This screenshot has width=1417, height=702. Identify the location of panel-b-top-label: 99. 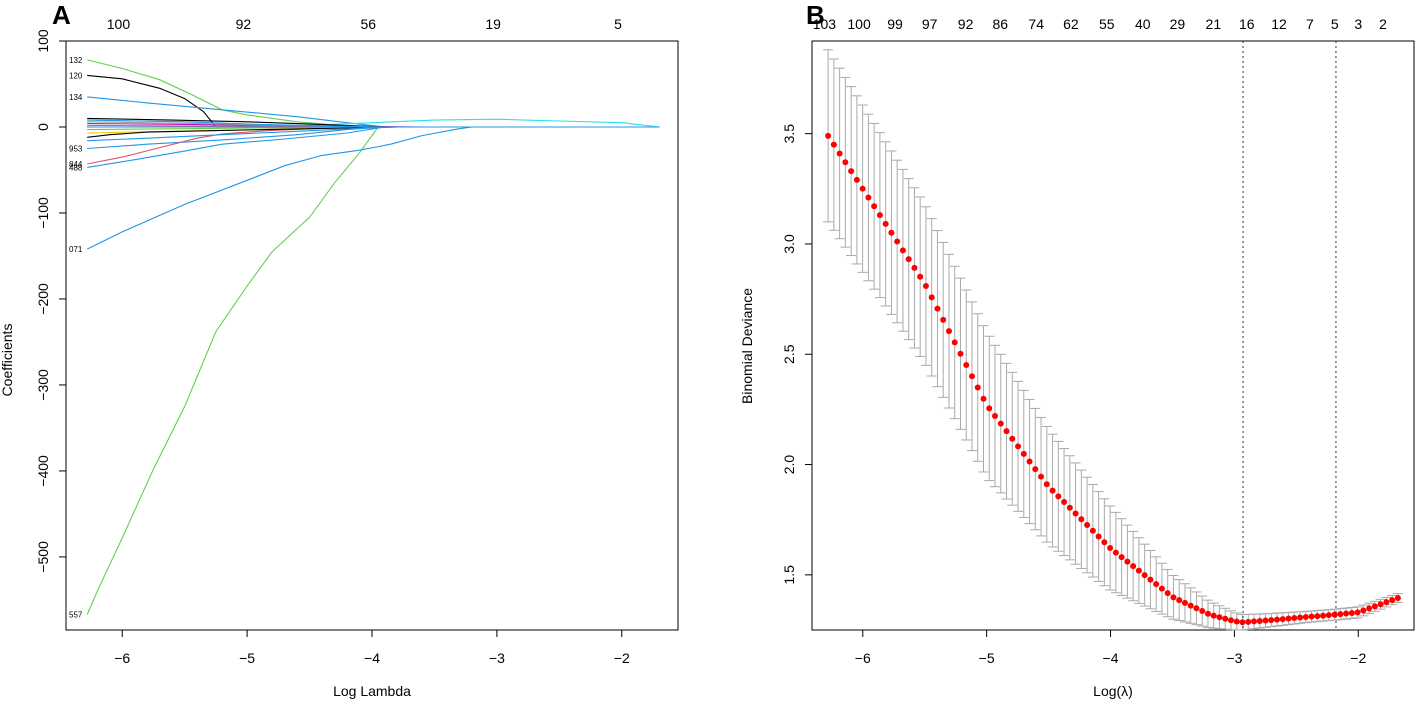
(895, 24).